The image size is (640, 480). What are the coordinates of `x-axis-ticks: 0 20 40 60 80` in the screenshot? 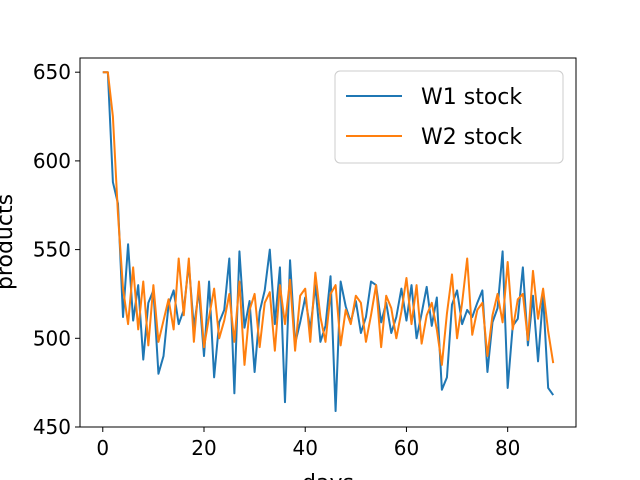 It's located at (308, 443).